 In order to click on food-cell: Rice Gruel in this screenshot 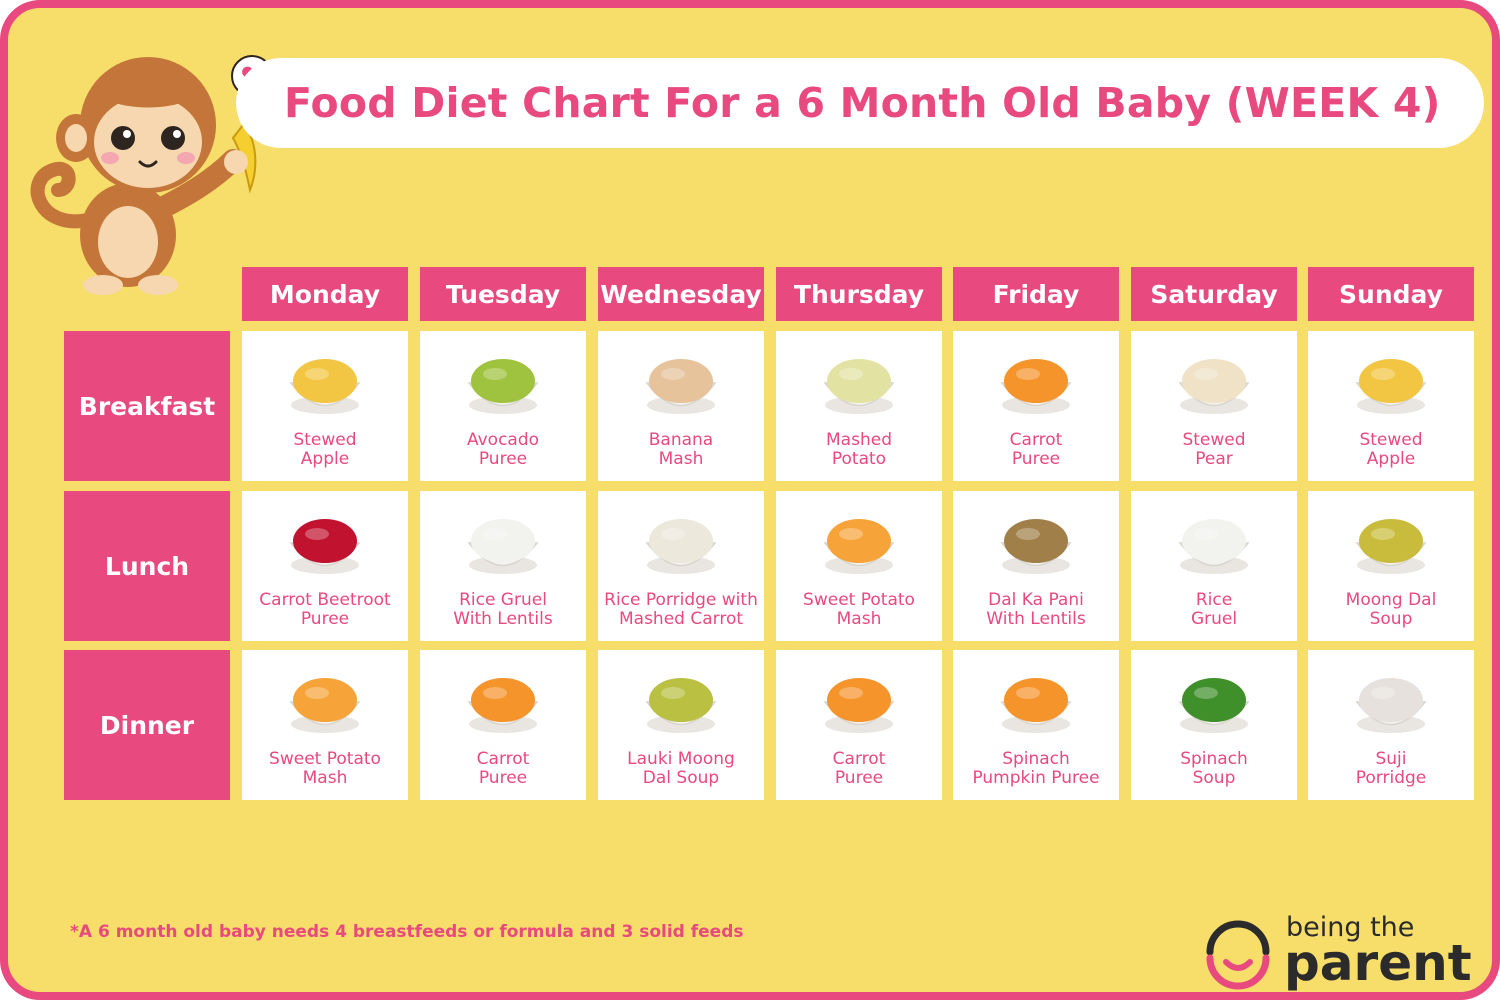, I will do `click(1214, 566)`.